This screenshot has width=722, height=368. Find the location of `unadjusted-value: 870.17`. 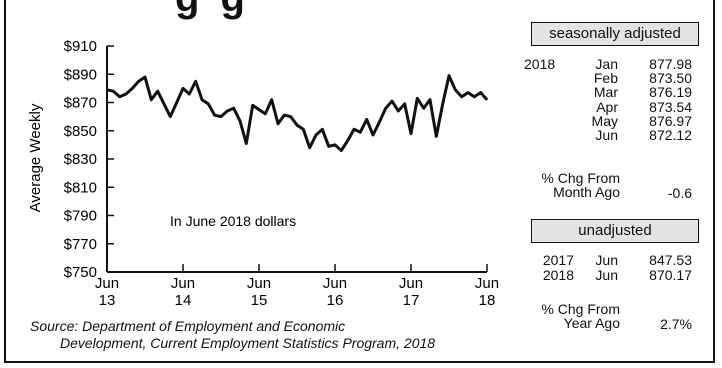

unadjusted-value: 870.17 is located at coordinates (661, 275).